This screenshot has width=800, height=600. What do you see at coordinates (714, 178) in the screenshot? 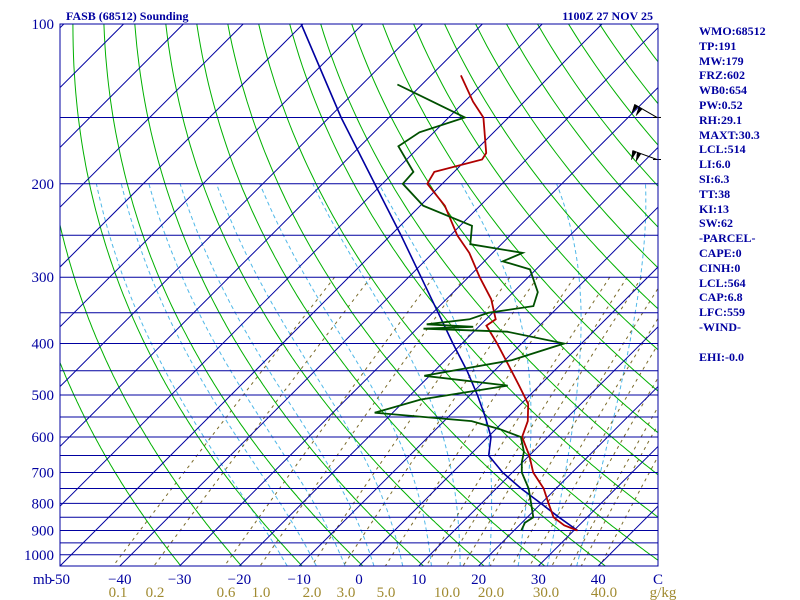
I see `index-10: SI:6.3` at bounding box center [714, 178].